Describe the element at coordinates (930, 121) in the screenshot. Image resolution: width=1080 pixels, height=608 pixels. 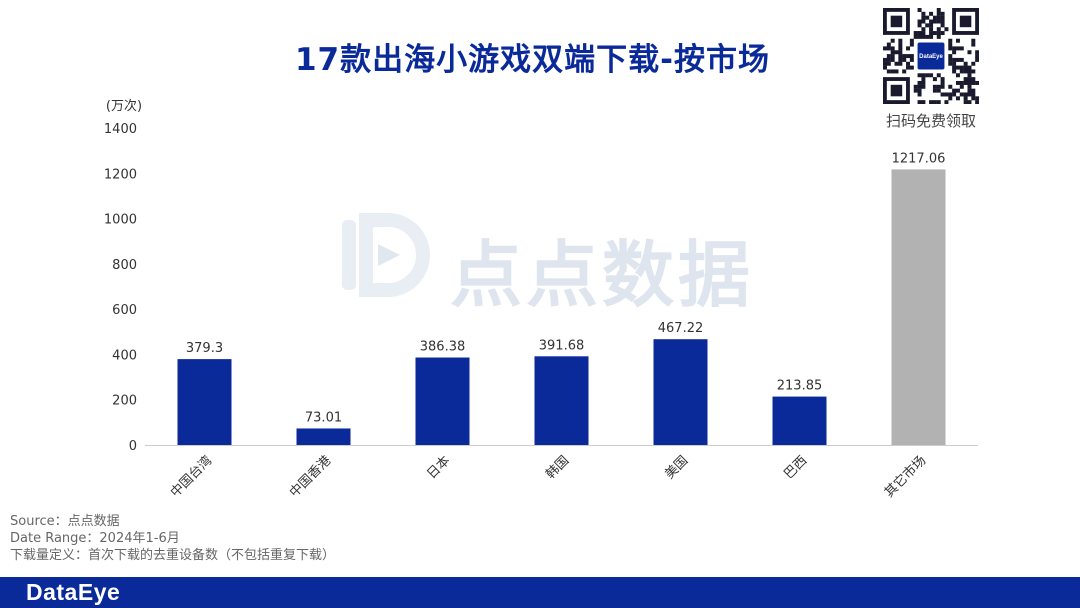
I see `qr-caption: 扫码免费领取` at that location.